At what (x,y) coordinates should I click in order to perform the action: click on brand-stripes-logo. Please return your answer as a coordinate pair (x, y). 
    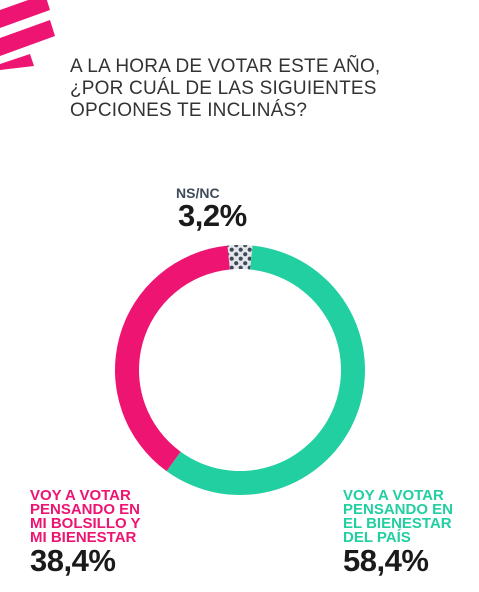
    Looking at the image, I should click on (27, 35).